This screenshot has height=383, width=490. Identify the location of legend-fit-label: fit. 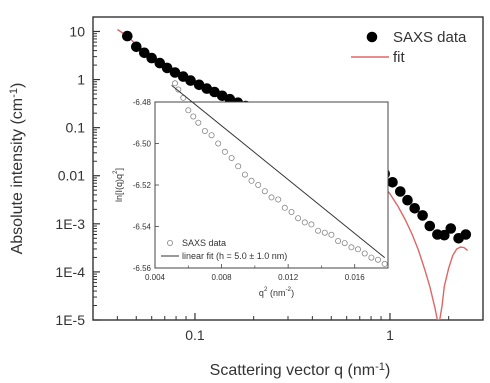
(399, 57).